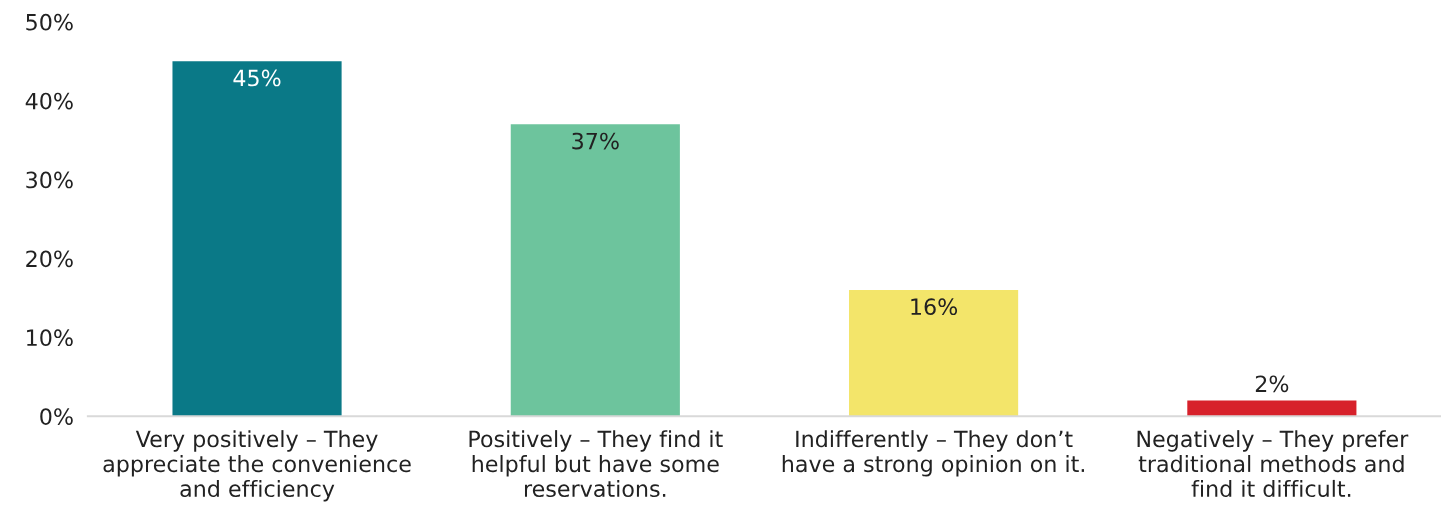 This screenshot has height=519, width=1441. Describe the element at coordinates (49, 259) in the screenshot. I see `y-tick-label: 20%` at that location.